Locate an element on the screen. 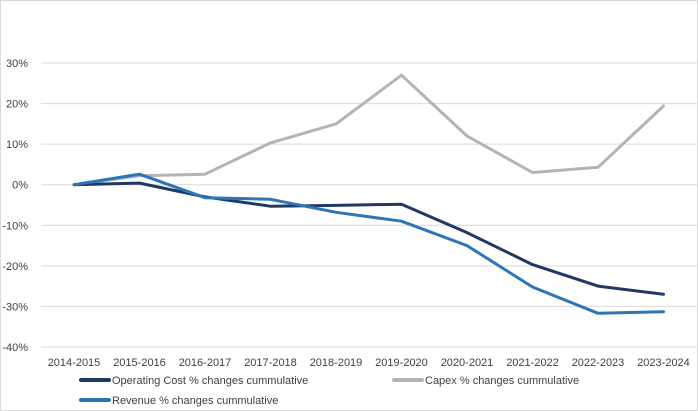  y-tick-label: -10% is located at coordinates (15, 226).